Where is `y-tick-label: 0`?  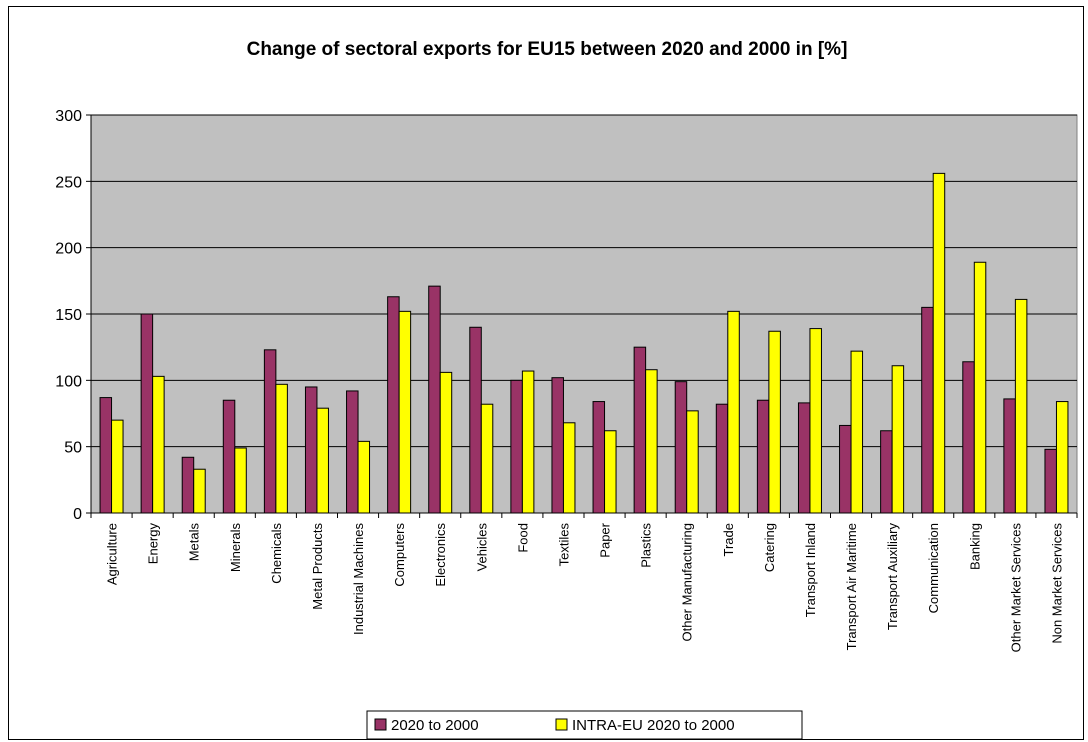 y-tick-label: 0 is located at coordinates (77, 514).